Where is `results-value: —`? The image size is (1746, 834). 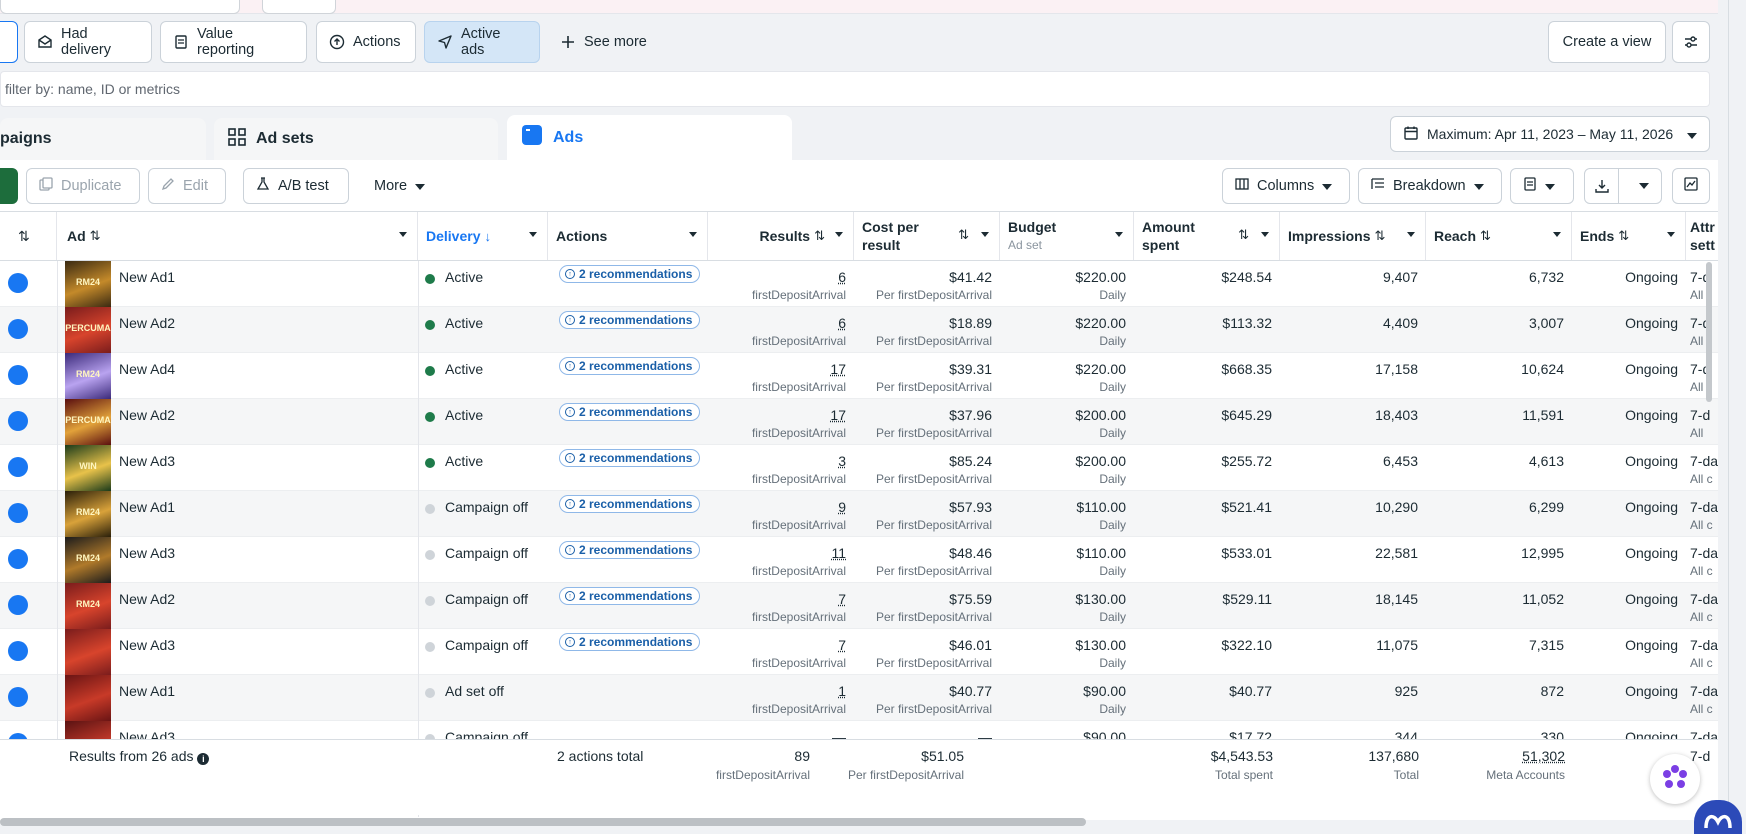
results-value: — is located at coordinates (839, 734).